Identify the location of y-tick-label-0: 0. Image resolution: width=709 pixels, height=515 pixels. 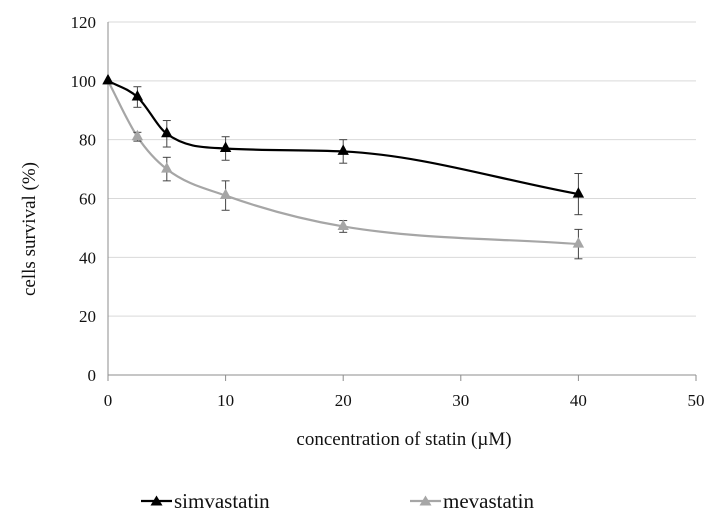
(92, 375).